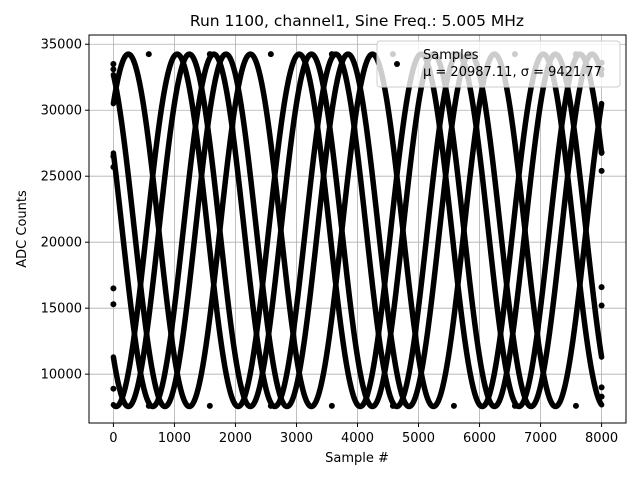 This screenshot has height=480, width=640. What do you see at coordinates (397, 64) in the screenshot?
I see `legend-marker` at bounding box center [397, 64].